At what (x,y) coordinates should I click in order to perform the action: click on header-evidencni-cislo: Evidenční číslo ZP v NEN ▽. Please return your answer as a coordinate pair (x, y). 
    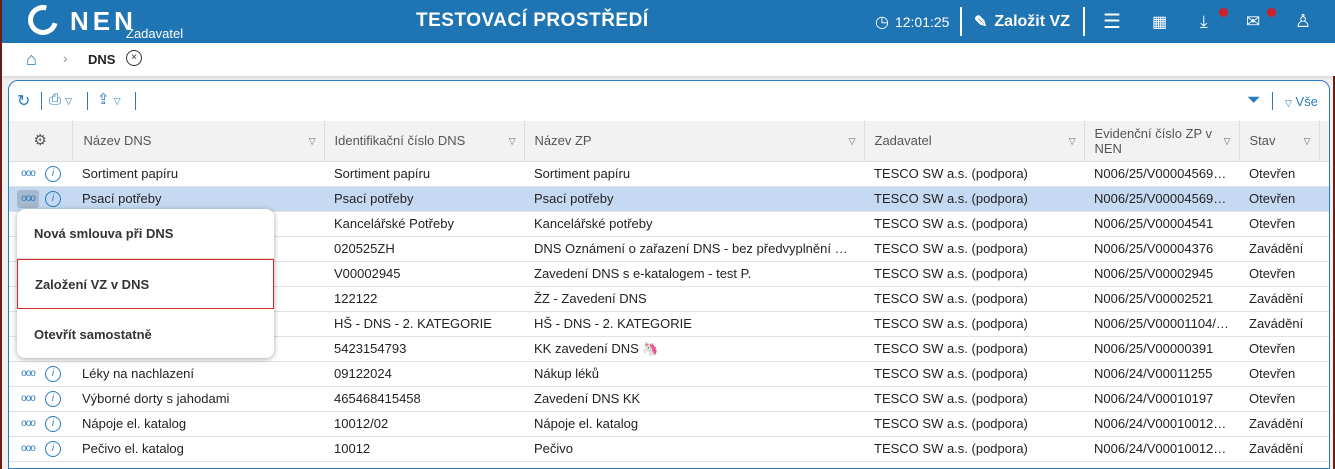
    Looking at the image, I should click on (1162, 141).